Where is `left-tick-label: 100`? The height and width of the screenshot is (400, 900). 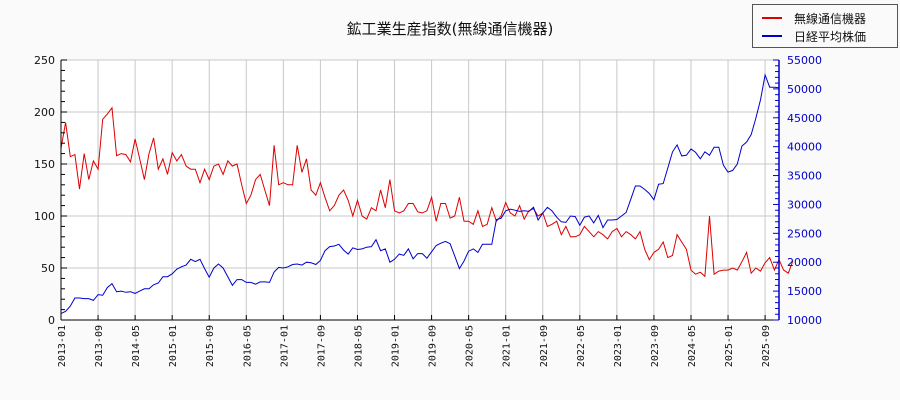 left-tick-label: 100 is located at coordinates (44, 216).